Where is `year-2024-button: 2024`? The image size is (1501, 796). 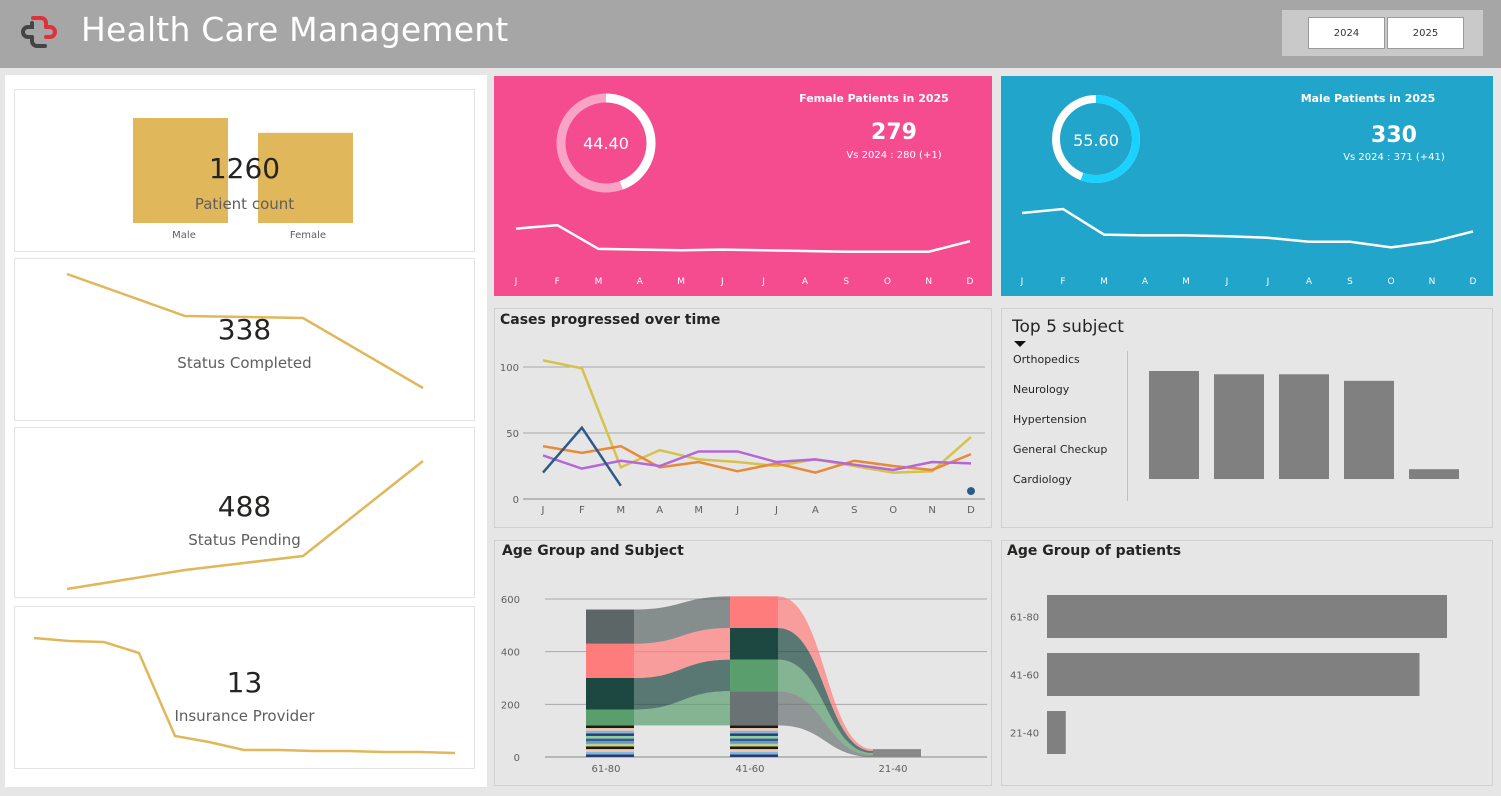
year-2024-button: 2024 is located at coordinates (1346, 33).